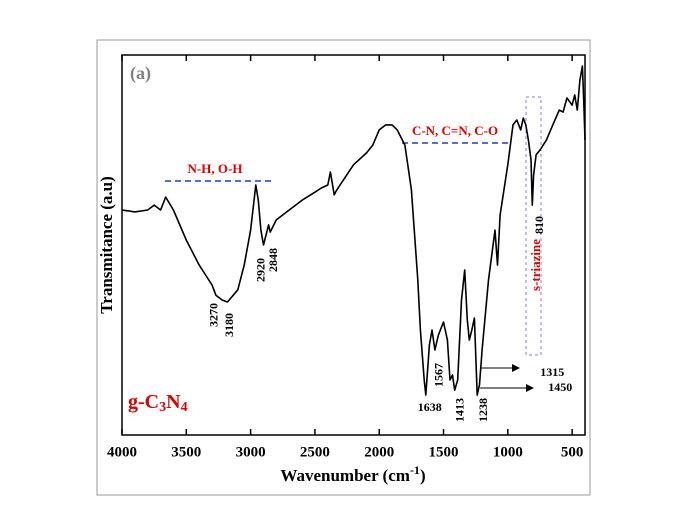 Image resolution: width=680 pixels, height=520 pixels. What do you see at coordinates (535, 265) in the screenshot?
I see `region-label: s-triazine` at bounding box center [535, 265].